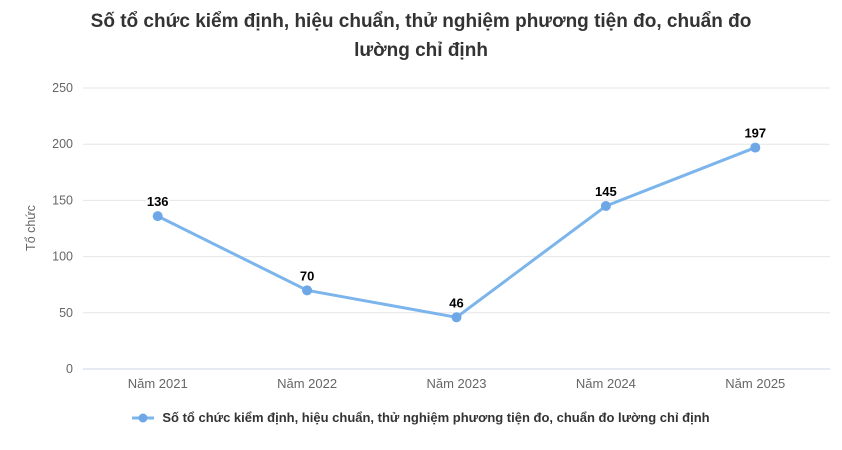 This screenshot has height=450, width=842. Describe the element at coordinates (755, 383) in the screenshot. I see `x-tick-label: Năm 2025` at that location.